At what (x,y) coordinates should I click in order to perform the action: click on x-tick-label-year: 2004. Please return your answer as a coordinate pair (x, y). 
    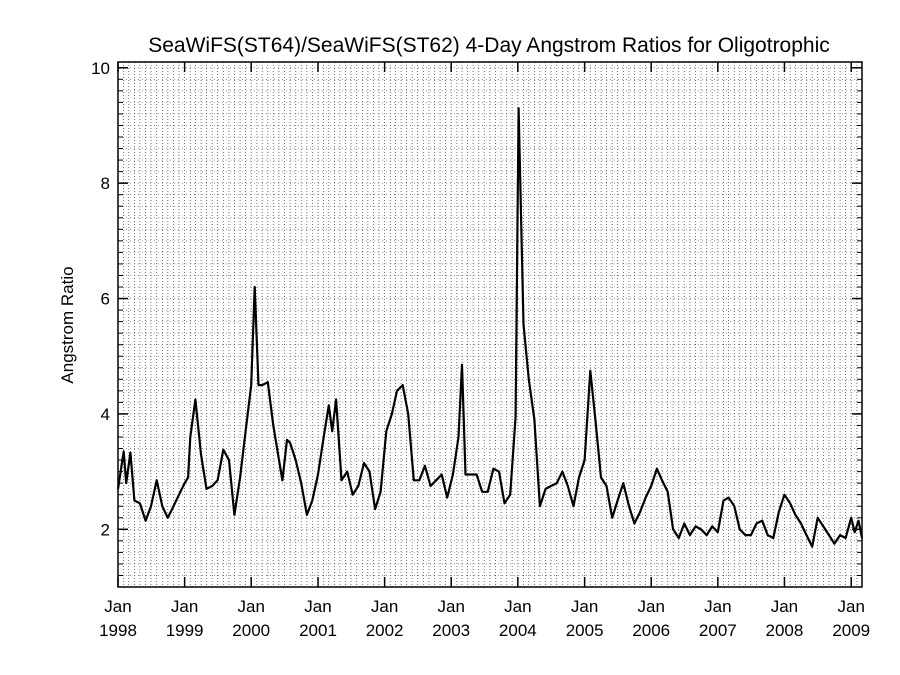
    Looking at the image, I should click on (518, 630).